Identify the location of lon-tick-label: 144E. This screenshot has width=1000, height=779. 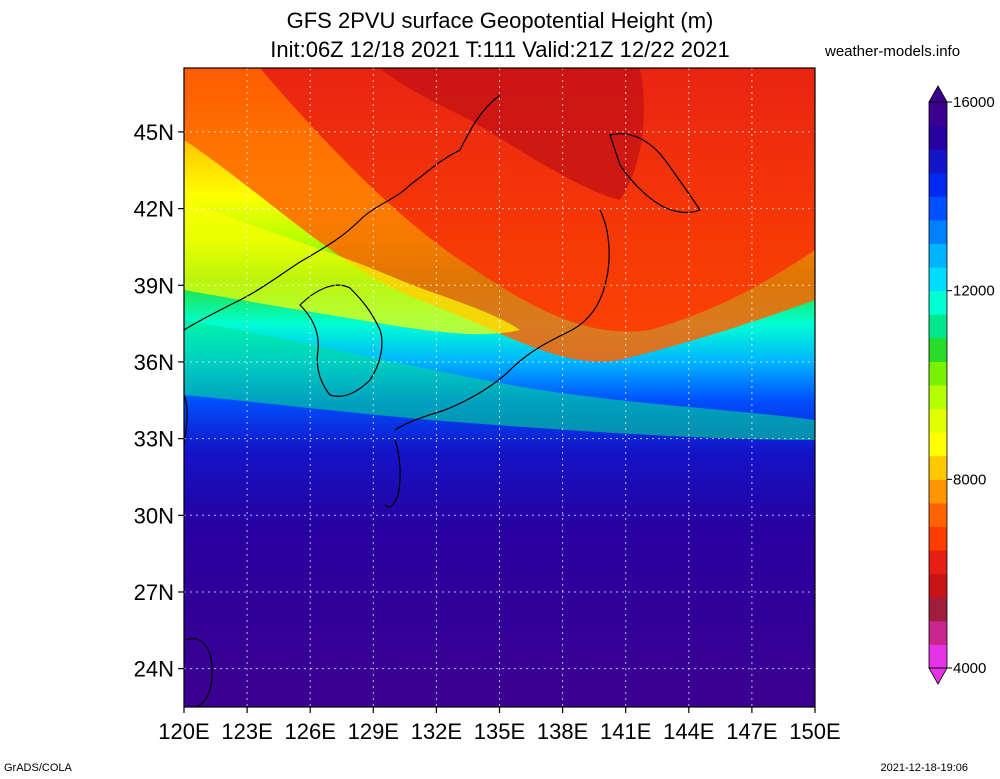
(688, 731).